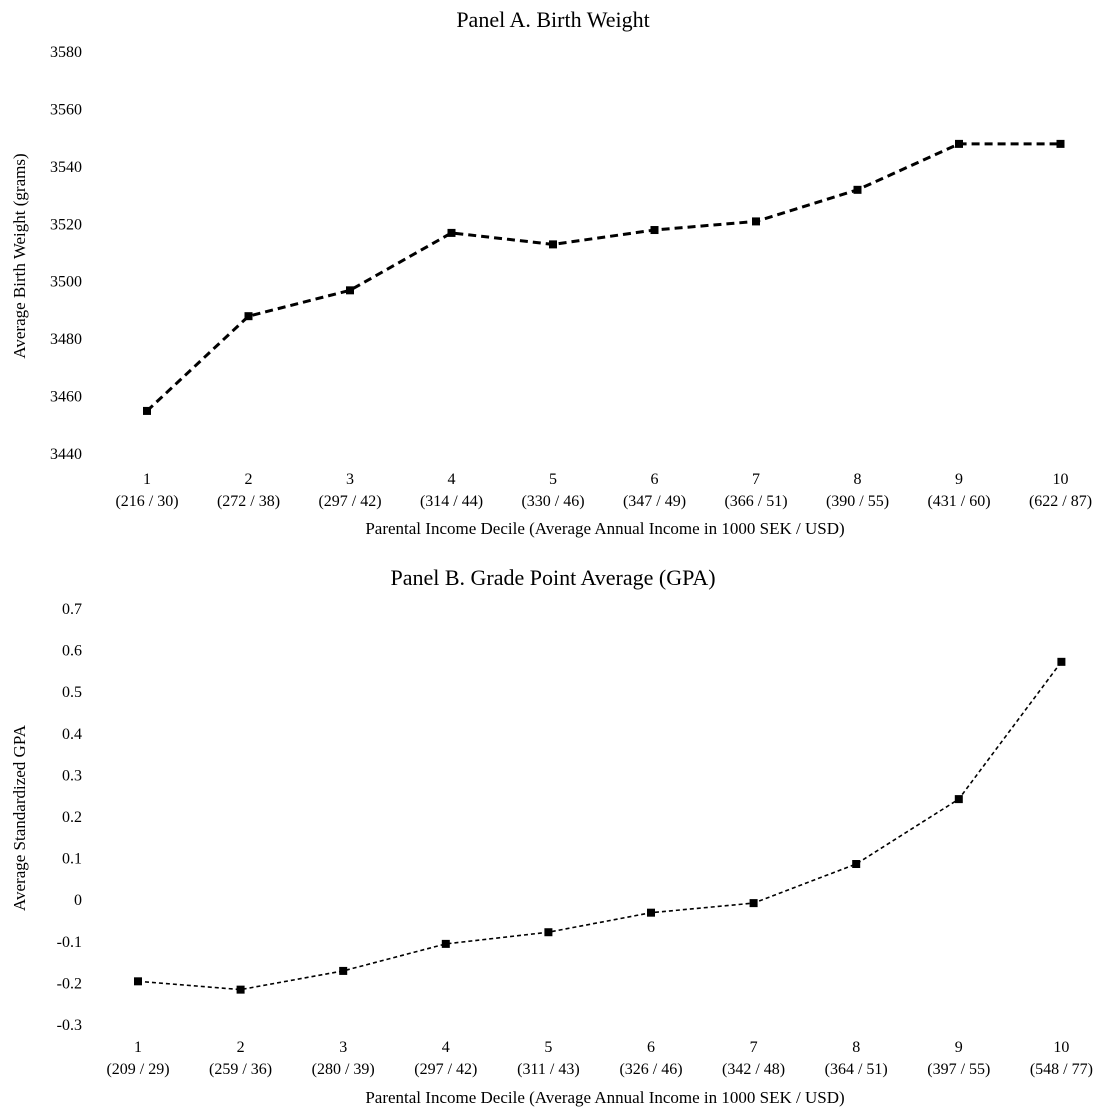 This screenshot has width=1107, height=1111. What do you see at coordinates (959, 479) in the screenshot?
I see `panel-a-x-tick-label: 9` at bounding box center [959, 479].